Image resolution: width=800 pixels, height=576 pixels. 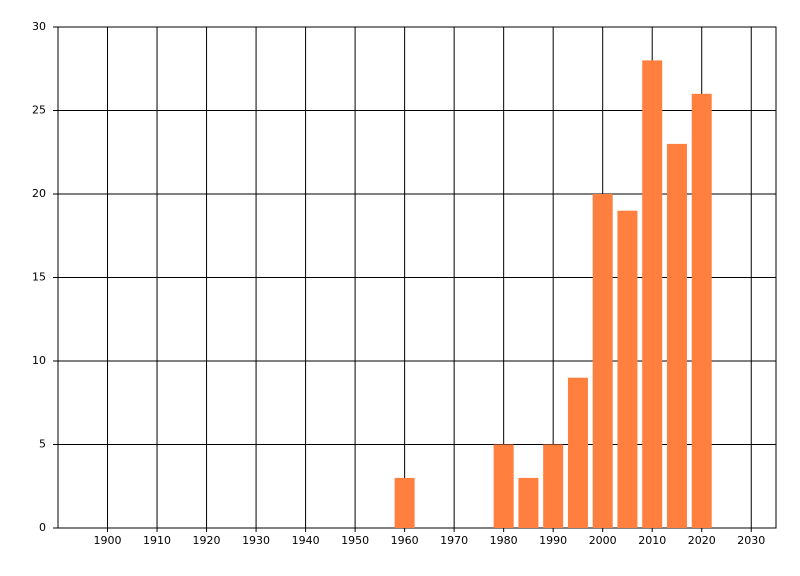 What do you see at coordinates (553, 540) in the screenshot?
I see `x-tick-label: 1990` at bounding box center [553, 540].